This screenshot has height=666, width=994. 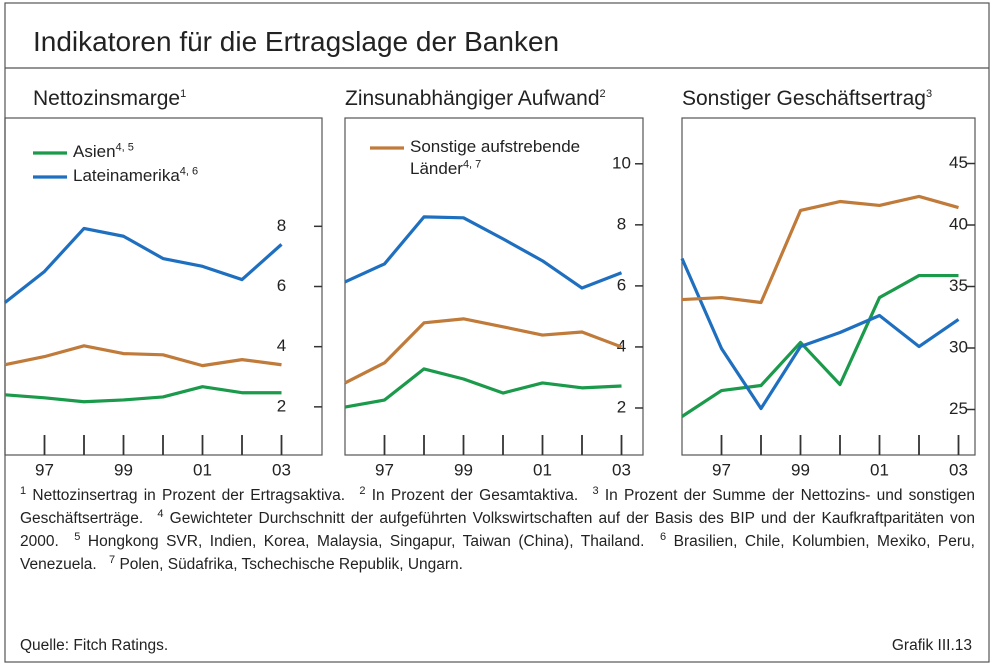 What do you see at coordinates (362, 490) in the screenshot?
I see `footnote-mark: 2` at bounding box center [362, 490].